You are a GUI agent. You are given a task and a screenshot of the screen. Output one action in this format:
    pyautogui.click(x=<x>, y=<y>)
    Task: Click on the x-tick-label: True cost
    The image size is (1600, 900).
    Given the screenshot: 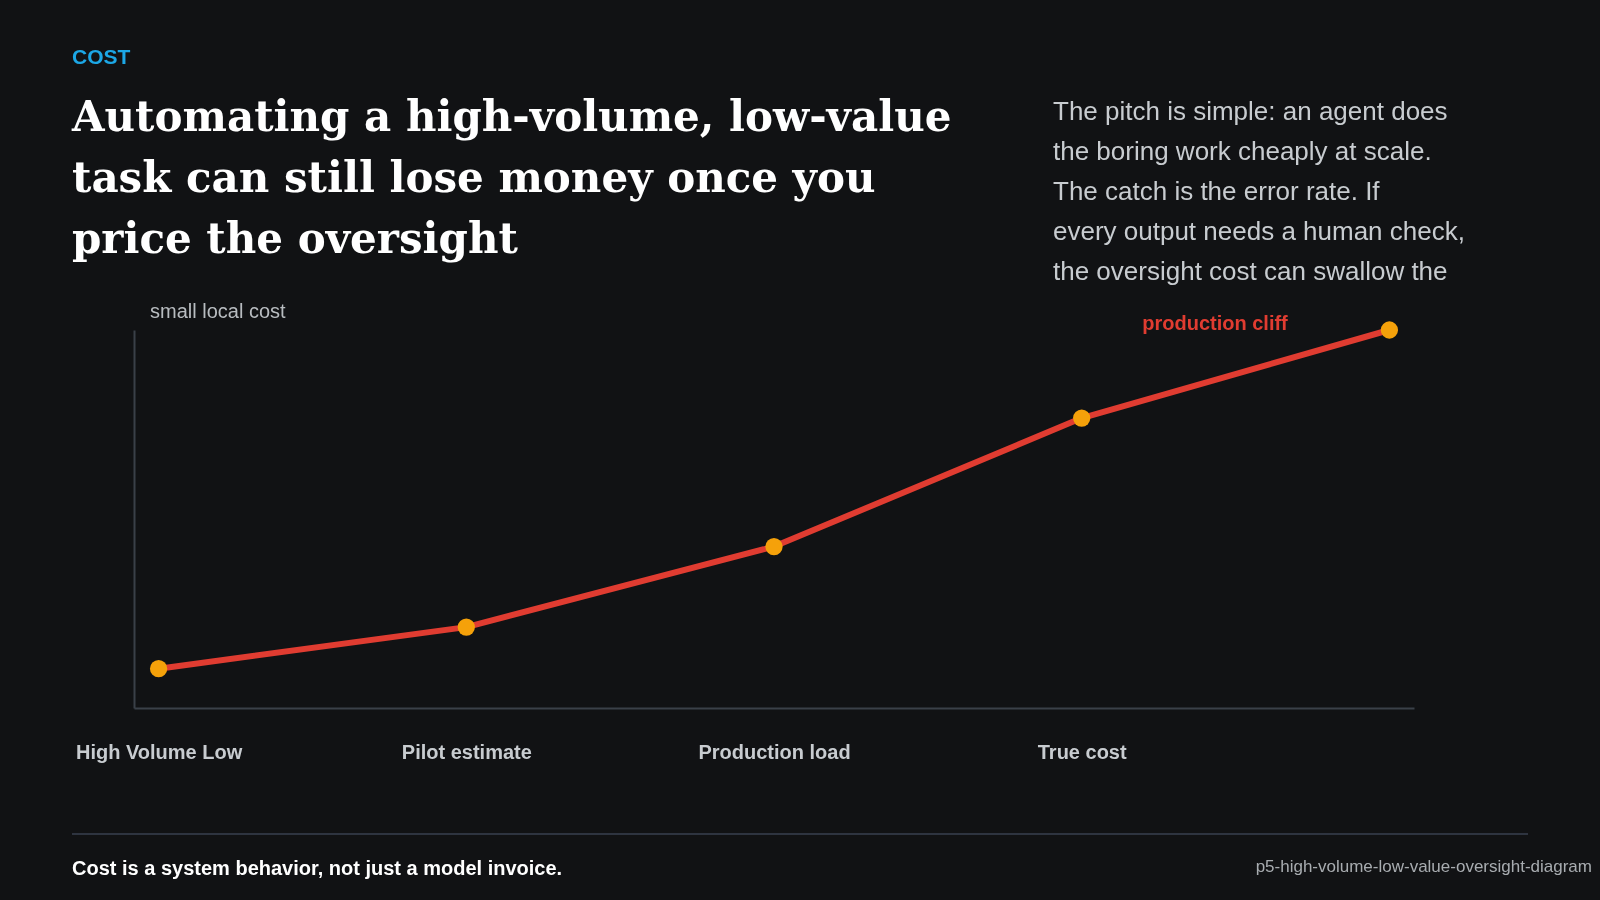 What is the action you would take?
    pyautogui.click(x=1082, y=751)
    